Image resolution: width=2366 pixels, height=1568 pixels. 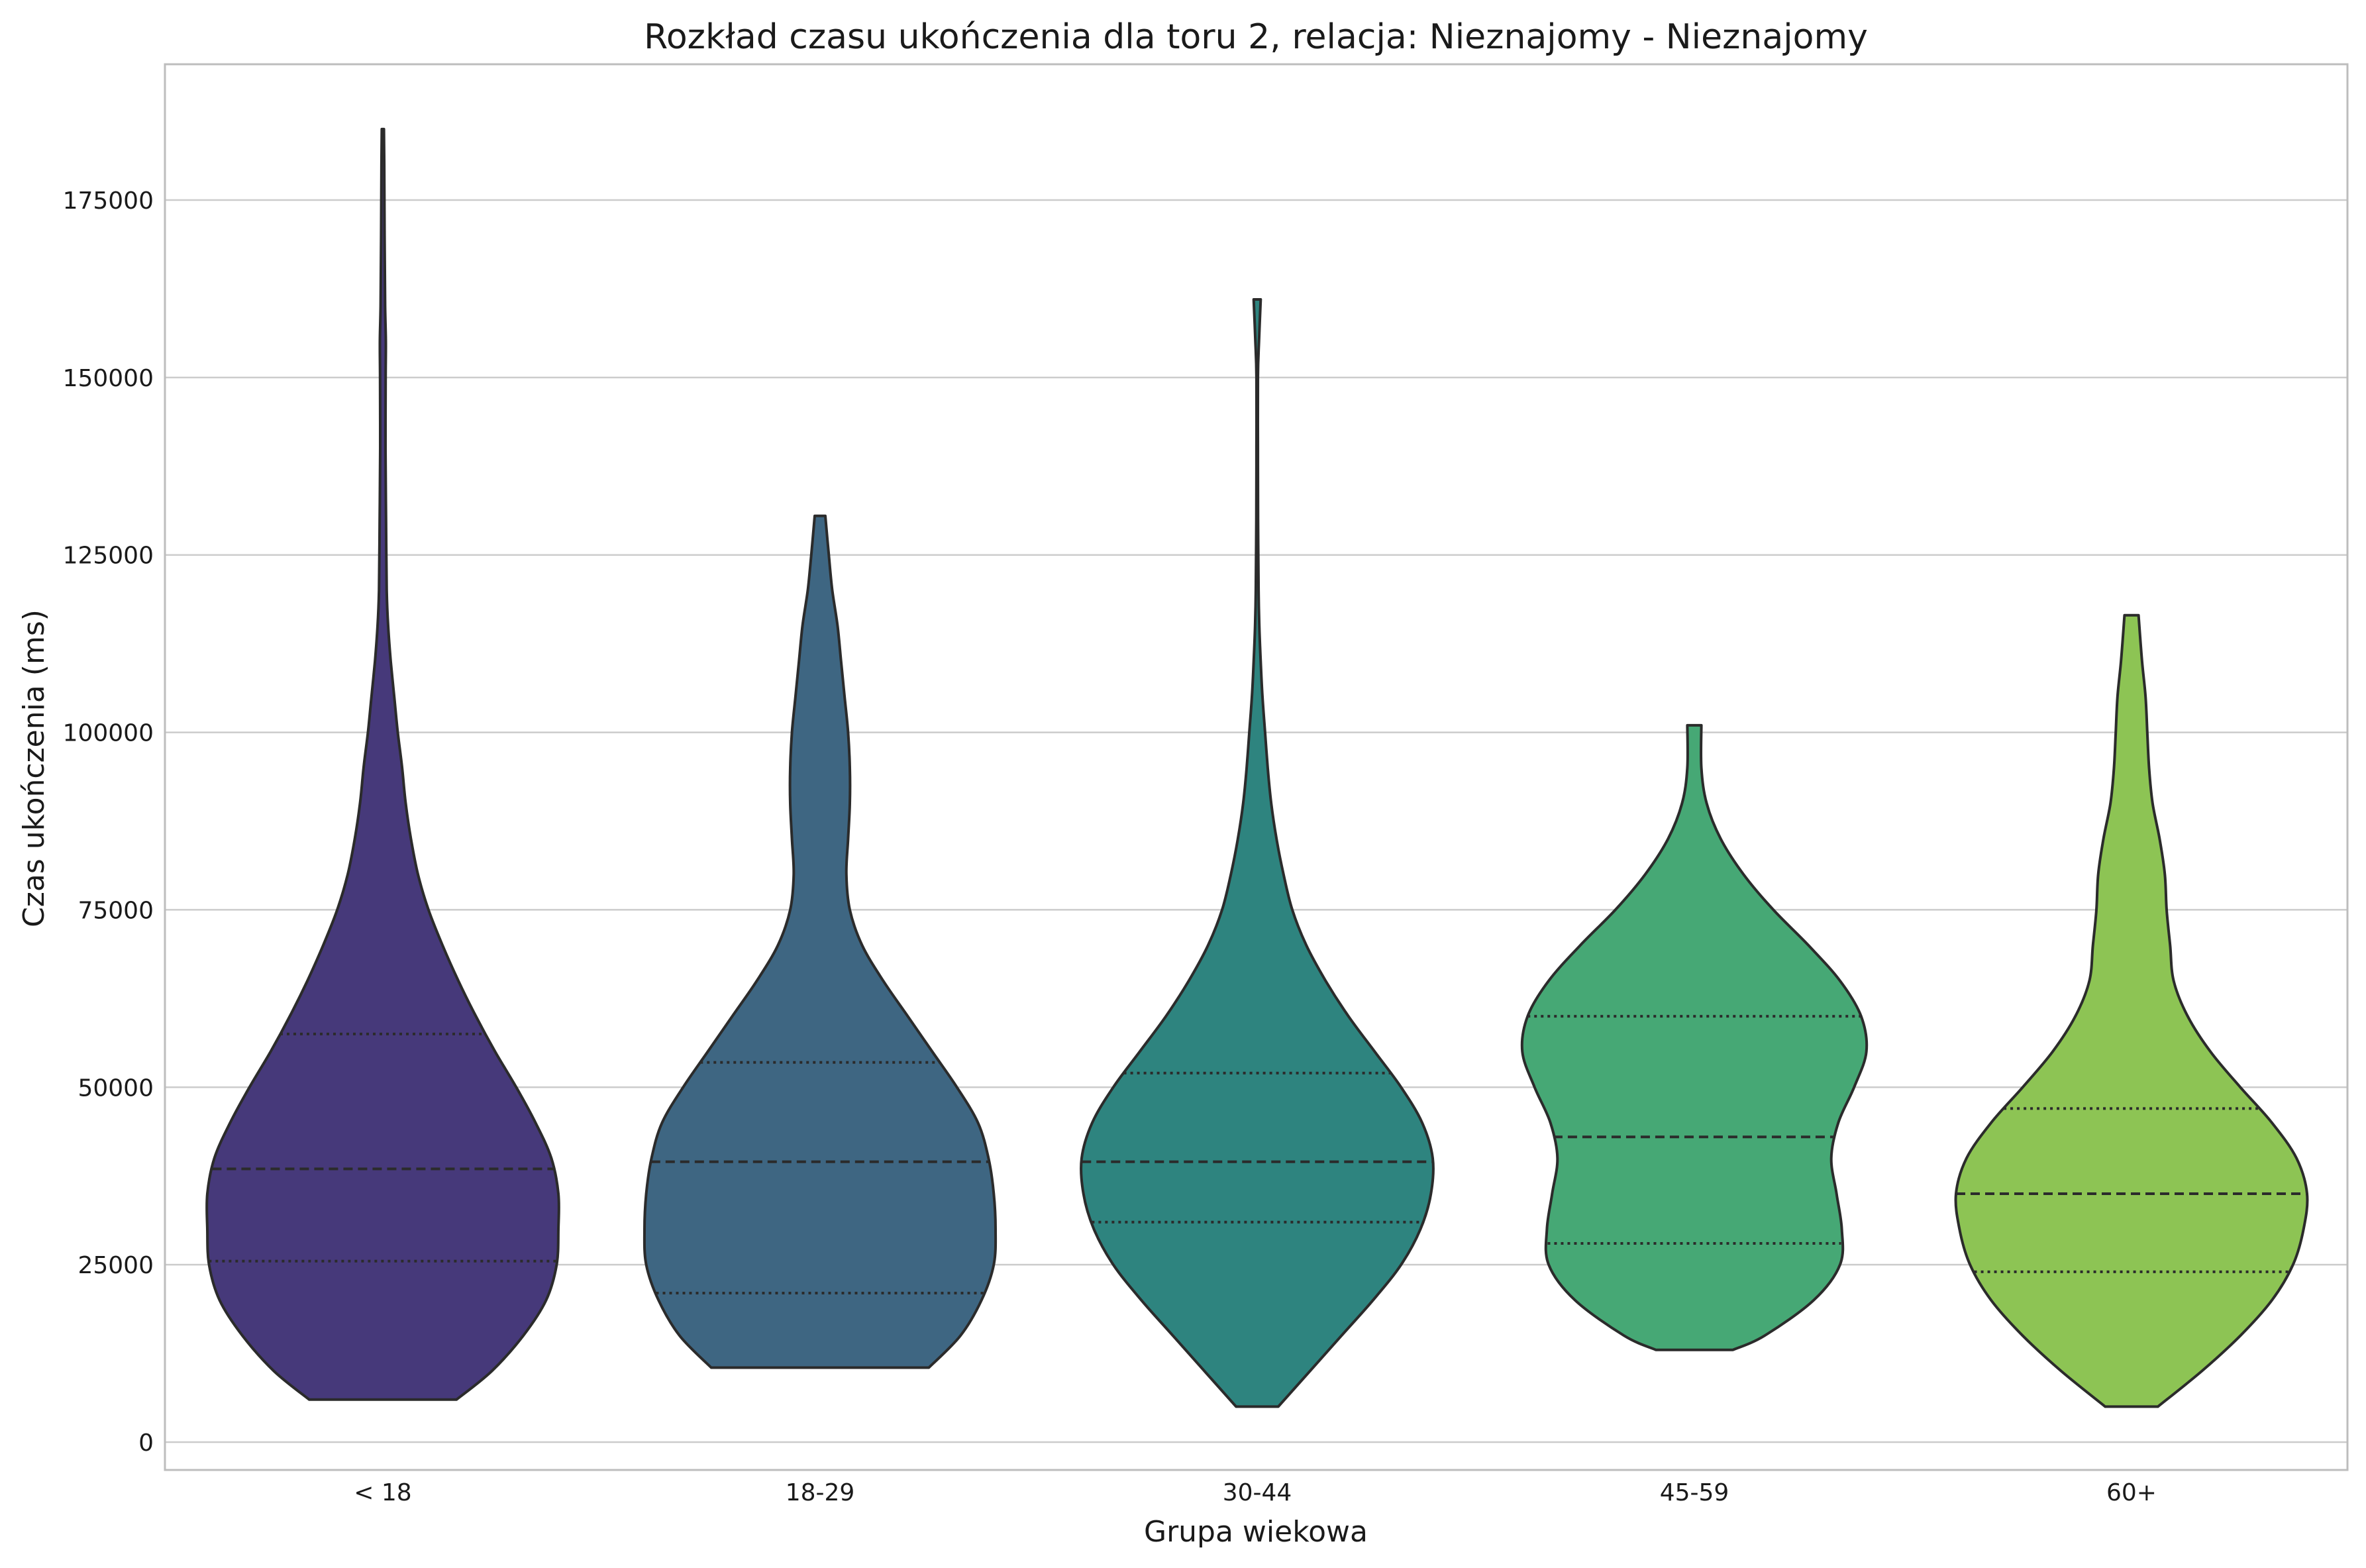 What do you see at coordinates (34, 768) in the screenshot?
I see `y-axis-label: Czas ukończenia (ms)` at bounding box center [34, 768].